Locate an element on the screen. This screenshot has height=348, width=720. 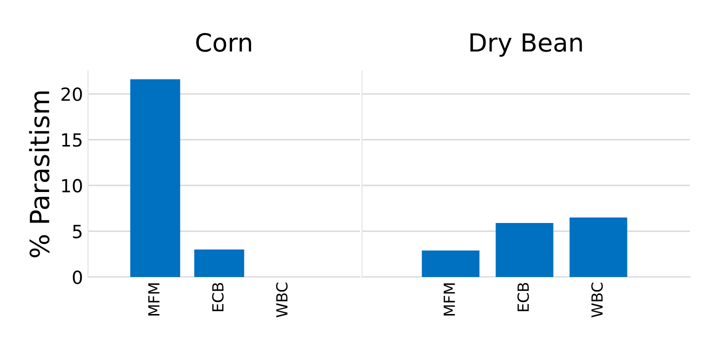
chart-title: Corn is located at coordinates (224, 42).